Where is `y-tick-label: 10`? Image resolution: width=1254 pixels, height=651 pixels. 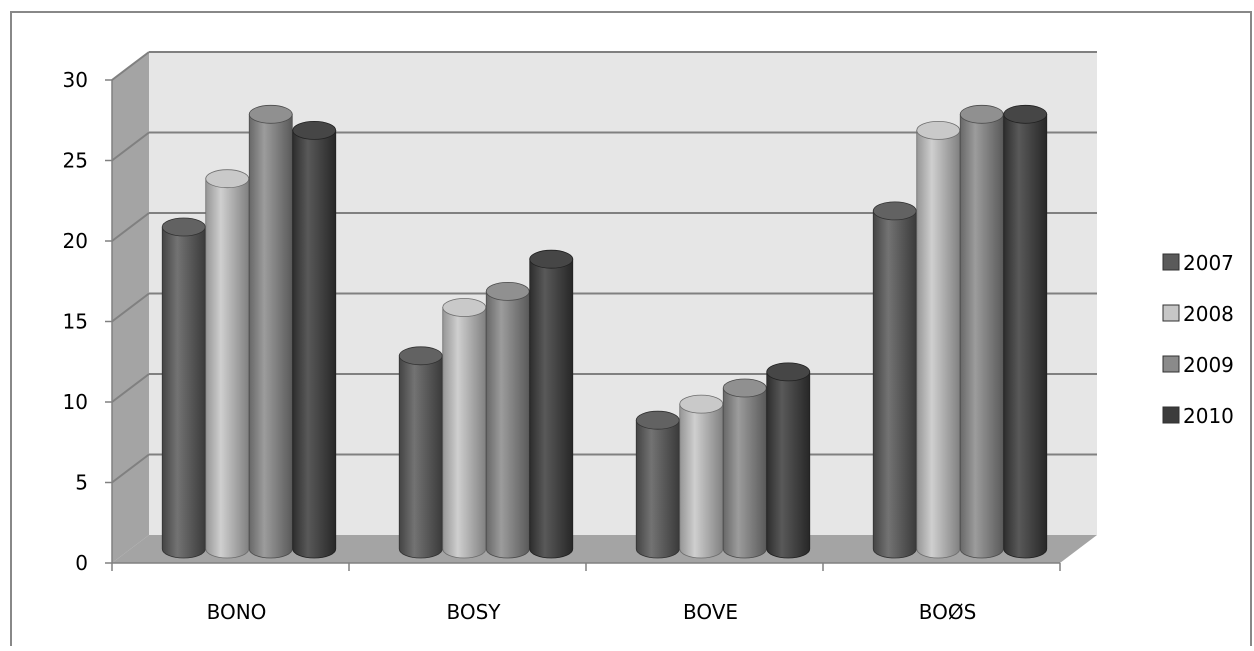 y-tick-label: 10 is located at coordinates (75, 402).